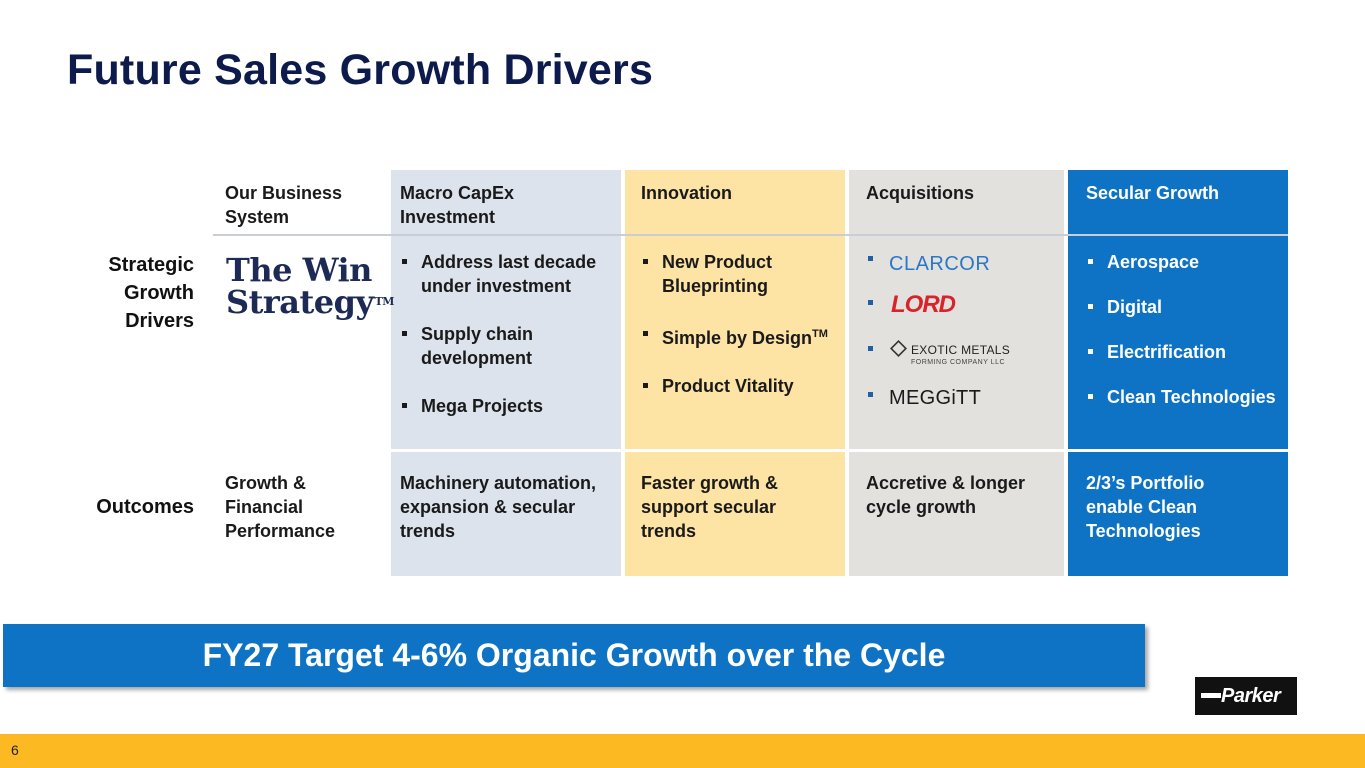  I want to click on win-strategy-logo: The Win StrategyTM, so click(310, 286).